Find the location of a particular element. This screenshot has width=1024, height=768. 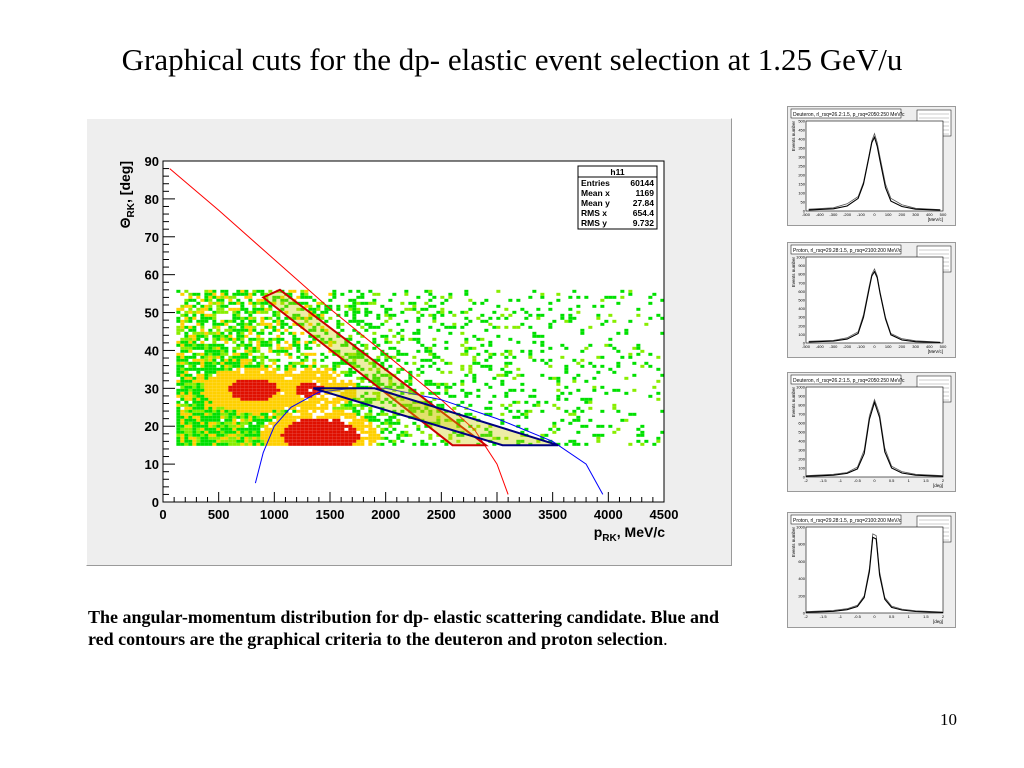

thumbnail-x-tick-label: -100 is located at coordinates (861, 214).